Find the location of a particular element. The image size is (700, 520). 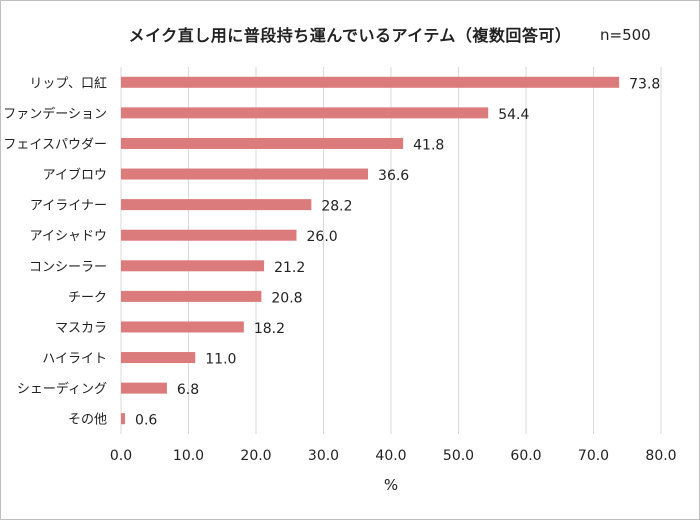

chart-title: メイク直し用に普段持ち運んでいるアイテム（複数回答可） is located at coordinates (350, 35).